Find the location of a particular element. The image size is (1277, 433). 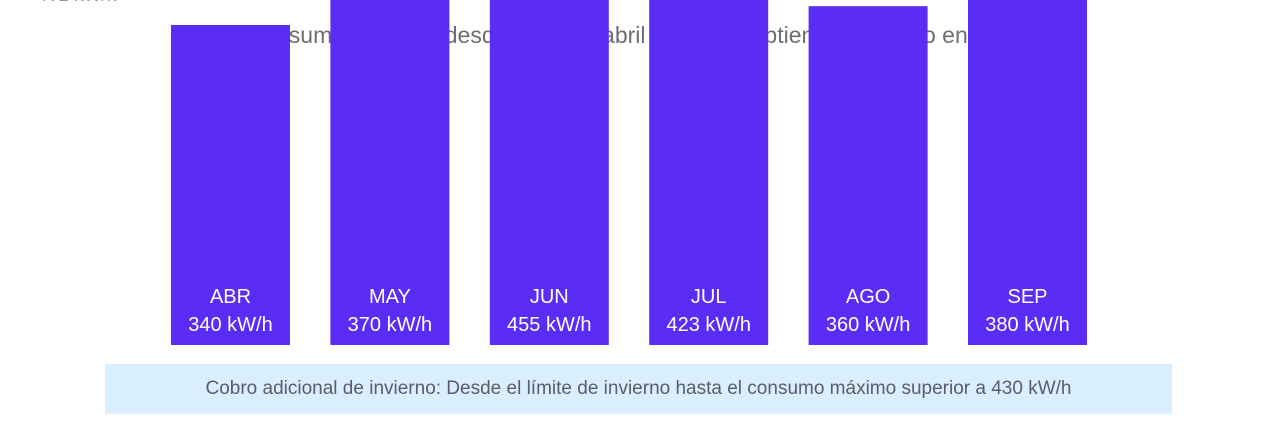

bar-value-label: 370 kW/h is located at coordinates (390, 325).